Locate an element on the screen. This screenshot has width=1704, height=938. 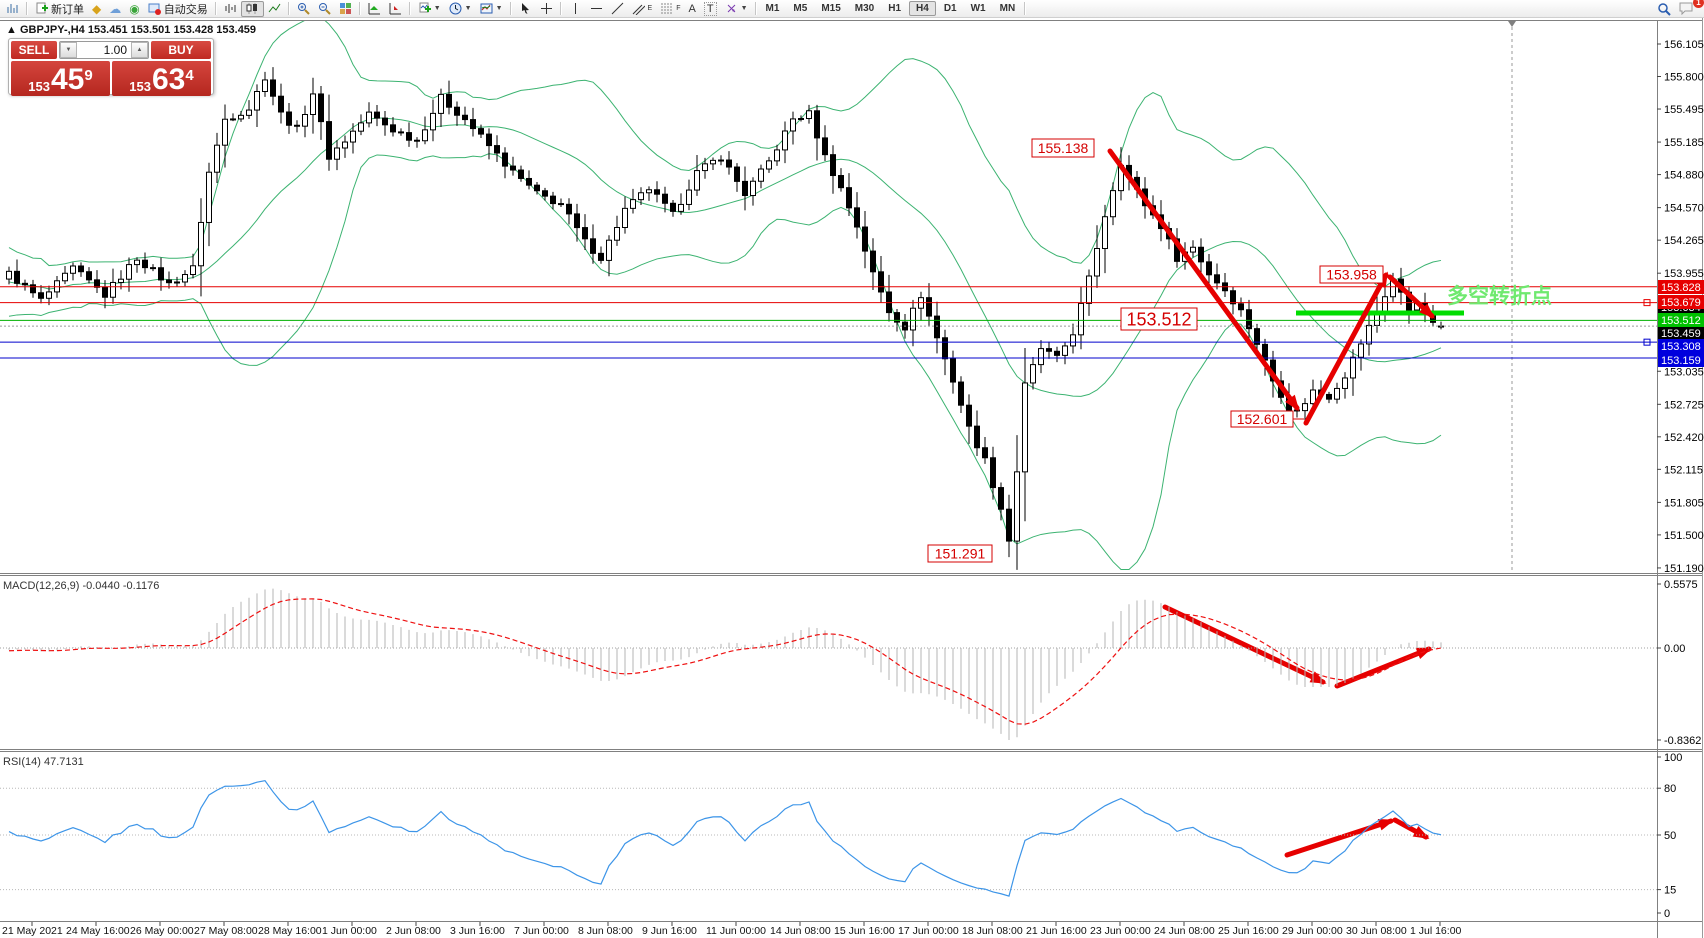
buy-button: BUY is located at coordinates (181, 50).